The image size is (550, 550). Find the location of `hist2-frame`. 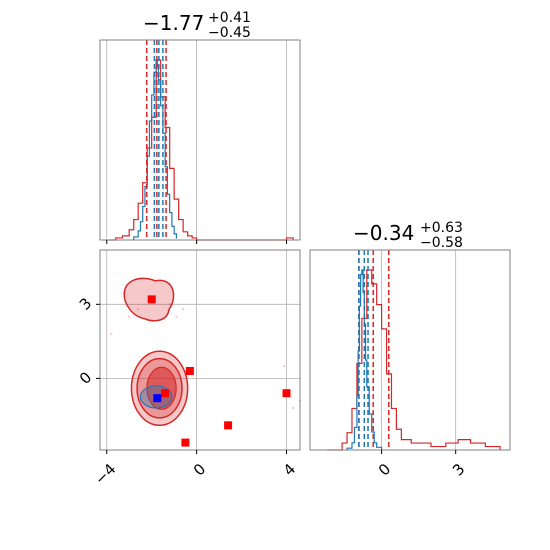

hist2-frame is located at coordinates (410, 350).